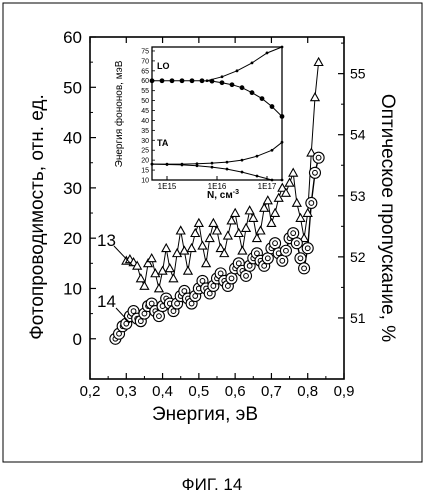 Image resolution: width=427 pixels, height=500 pixels. Describe the element at coordinates (344, 391) in the screenshot. I see `x-tick-label: 0,9` at that location.